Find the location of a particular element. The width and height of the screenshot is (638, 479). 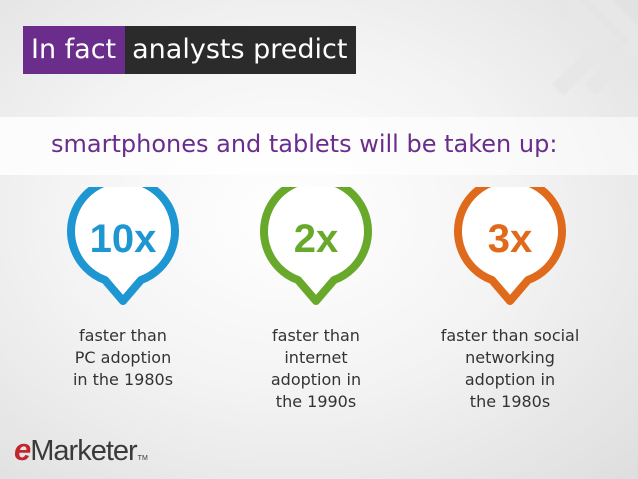

emarketer-logo: e Marketer TM is located at coordinates (81, 450).